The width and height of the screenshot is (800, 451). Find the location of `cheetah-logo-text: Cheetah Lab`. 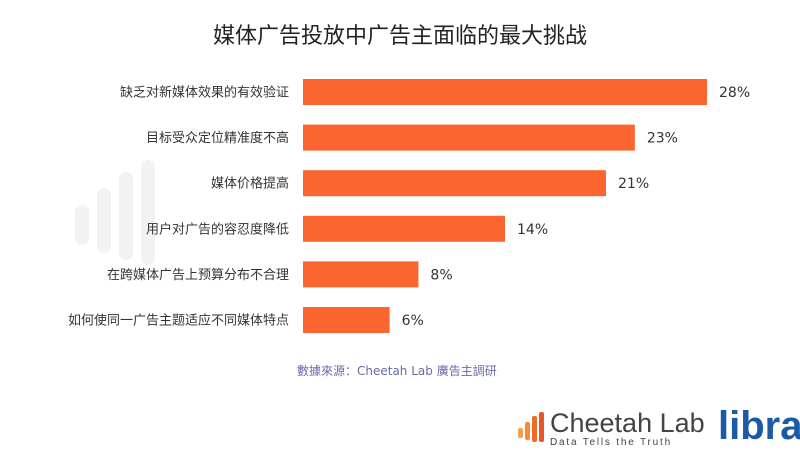

cheetah-logo-text: Cheetah Lab is located at coordinates (627, 423).